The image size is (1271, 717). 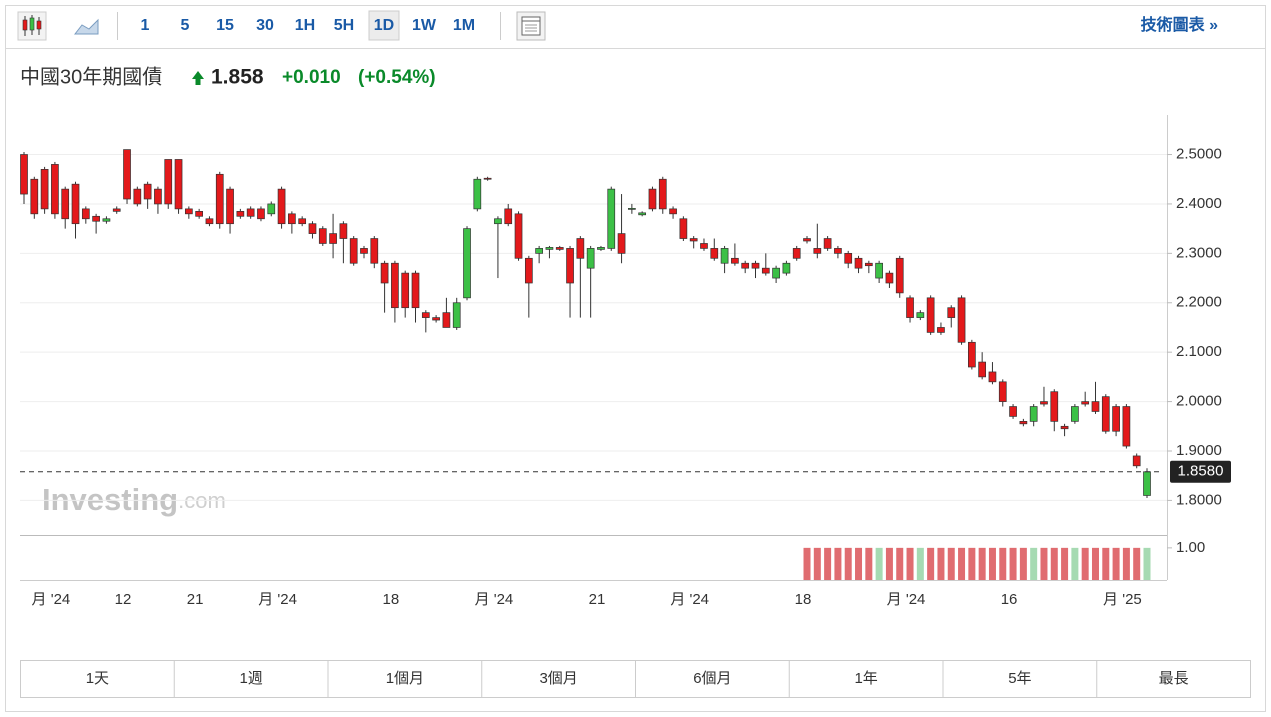 I want to click on last-price-box, so click(x=1200, y=471).